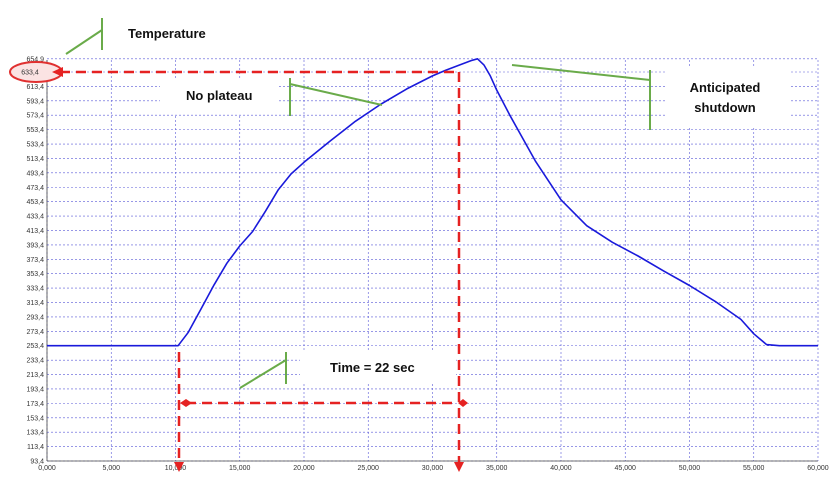 Image resolution: width=838 pixels, height=503 pixels. Describe the element at coordinates (372, 367) in the screenshot. I see `time-annotation: Time = 22 sec` at that location.